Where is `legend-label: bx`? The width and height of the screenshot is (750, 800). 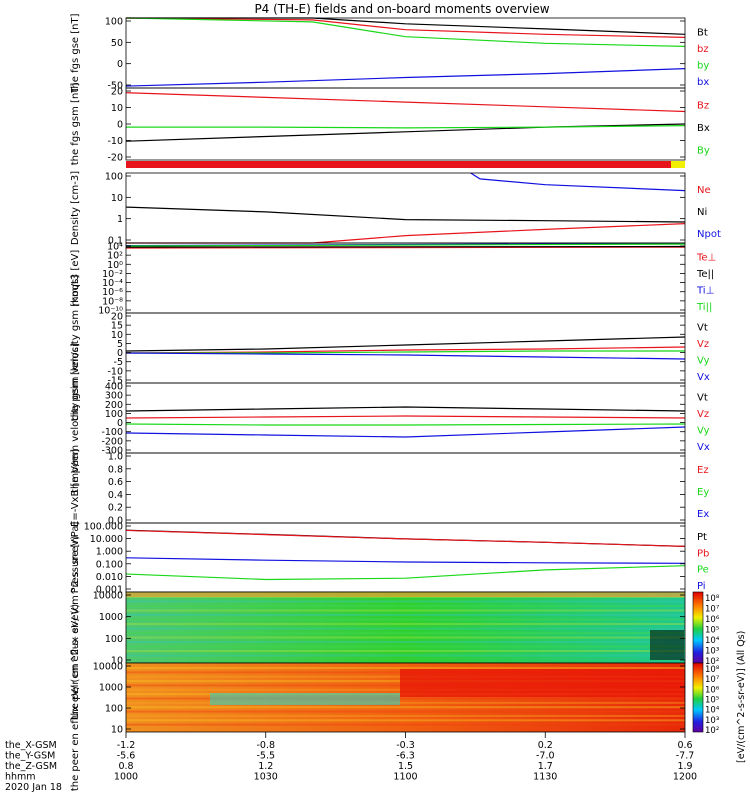 legend-label: bx is located at coordinates (703, 82).